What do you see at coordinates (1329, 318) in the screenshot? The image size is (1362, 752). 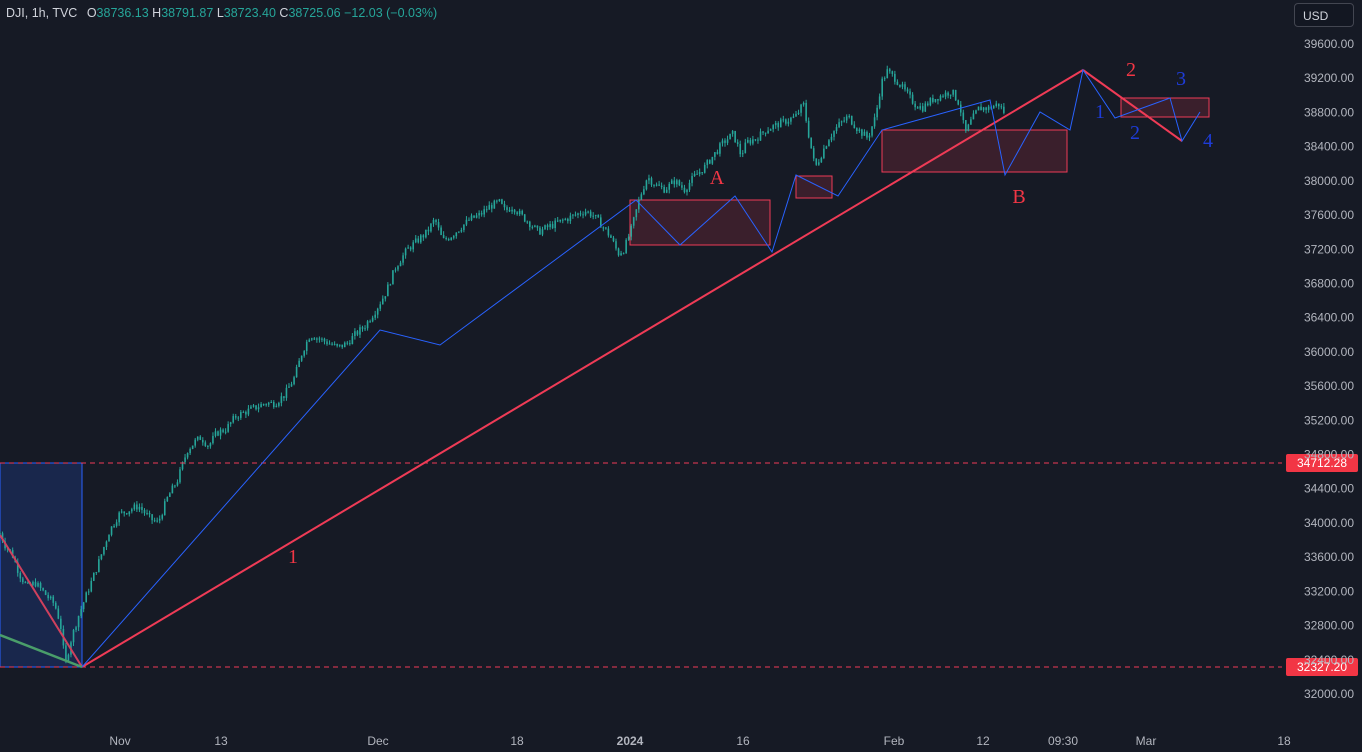 I see `y-tick-label: 36400.00` at bounding box center [1329, 318].